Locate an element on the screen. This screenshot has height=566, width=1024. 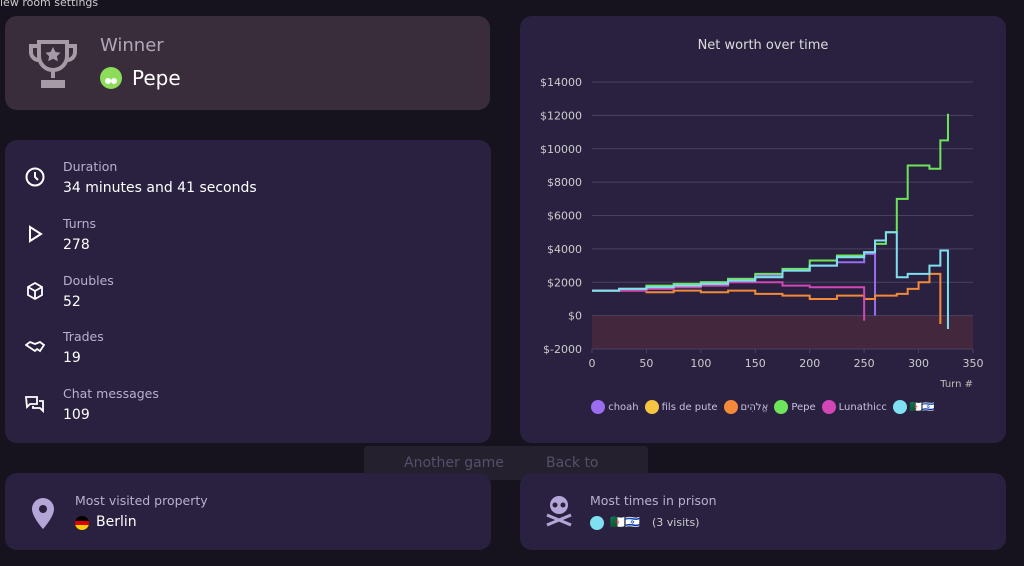
stat-text: Turns 278 is located at coordinates (79, 234).